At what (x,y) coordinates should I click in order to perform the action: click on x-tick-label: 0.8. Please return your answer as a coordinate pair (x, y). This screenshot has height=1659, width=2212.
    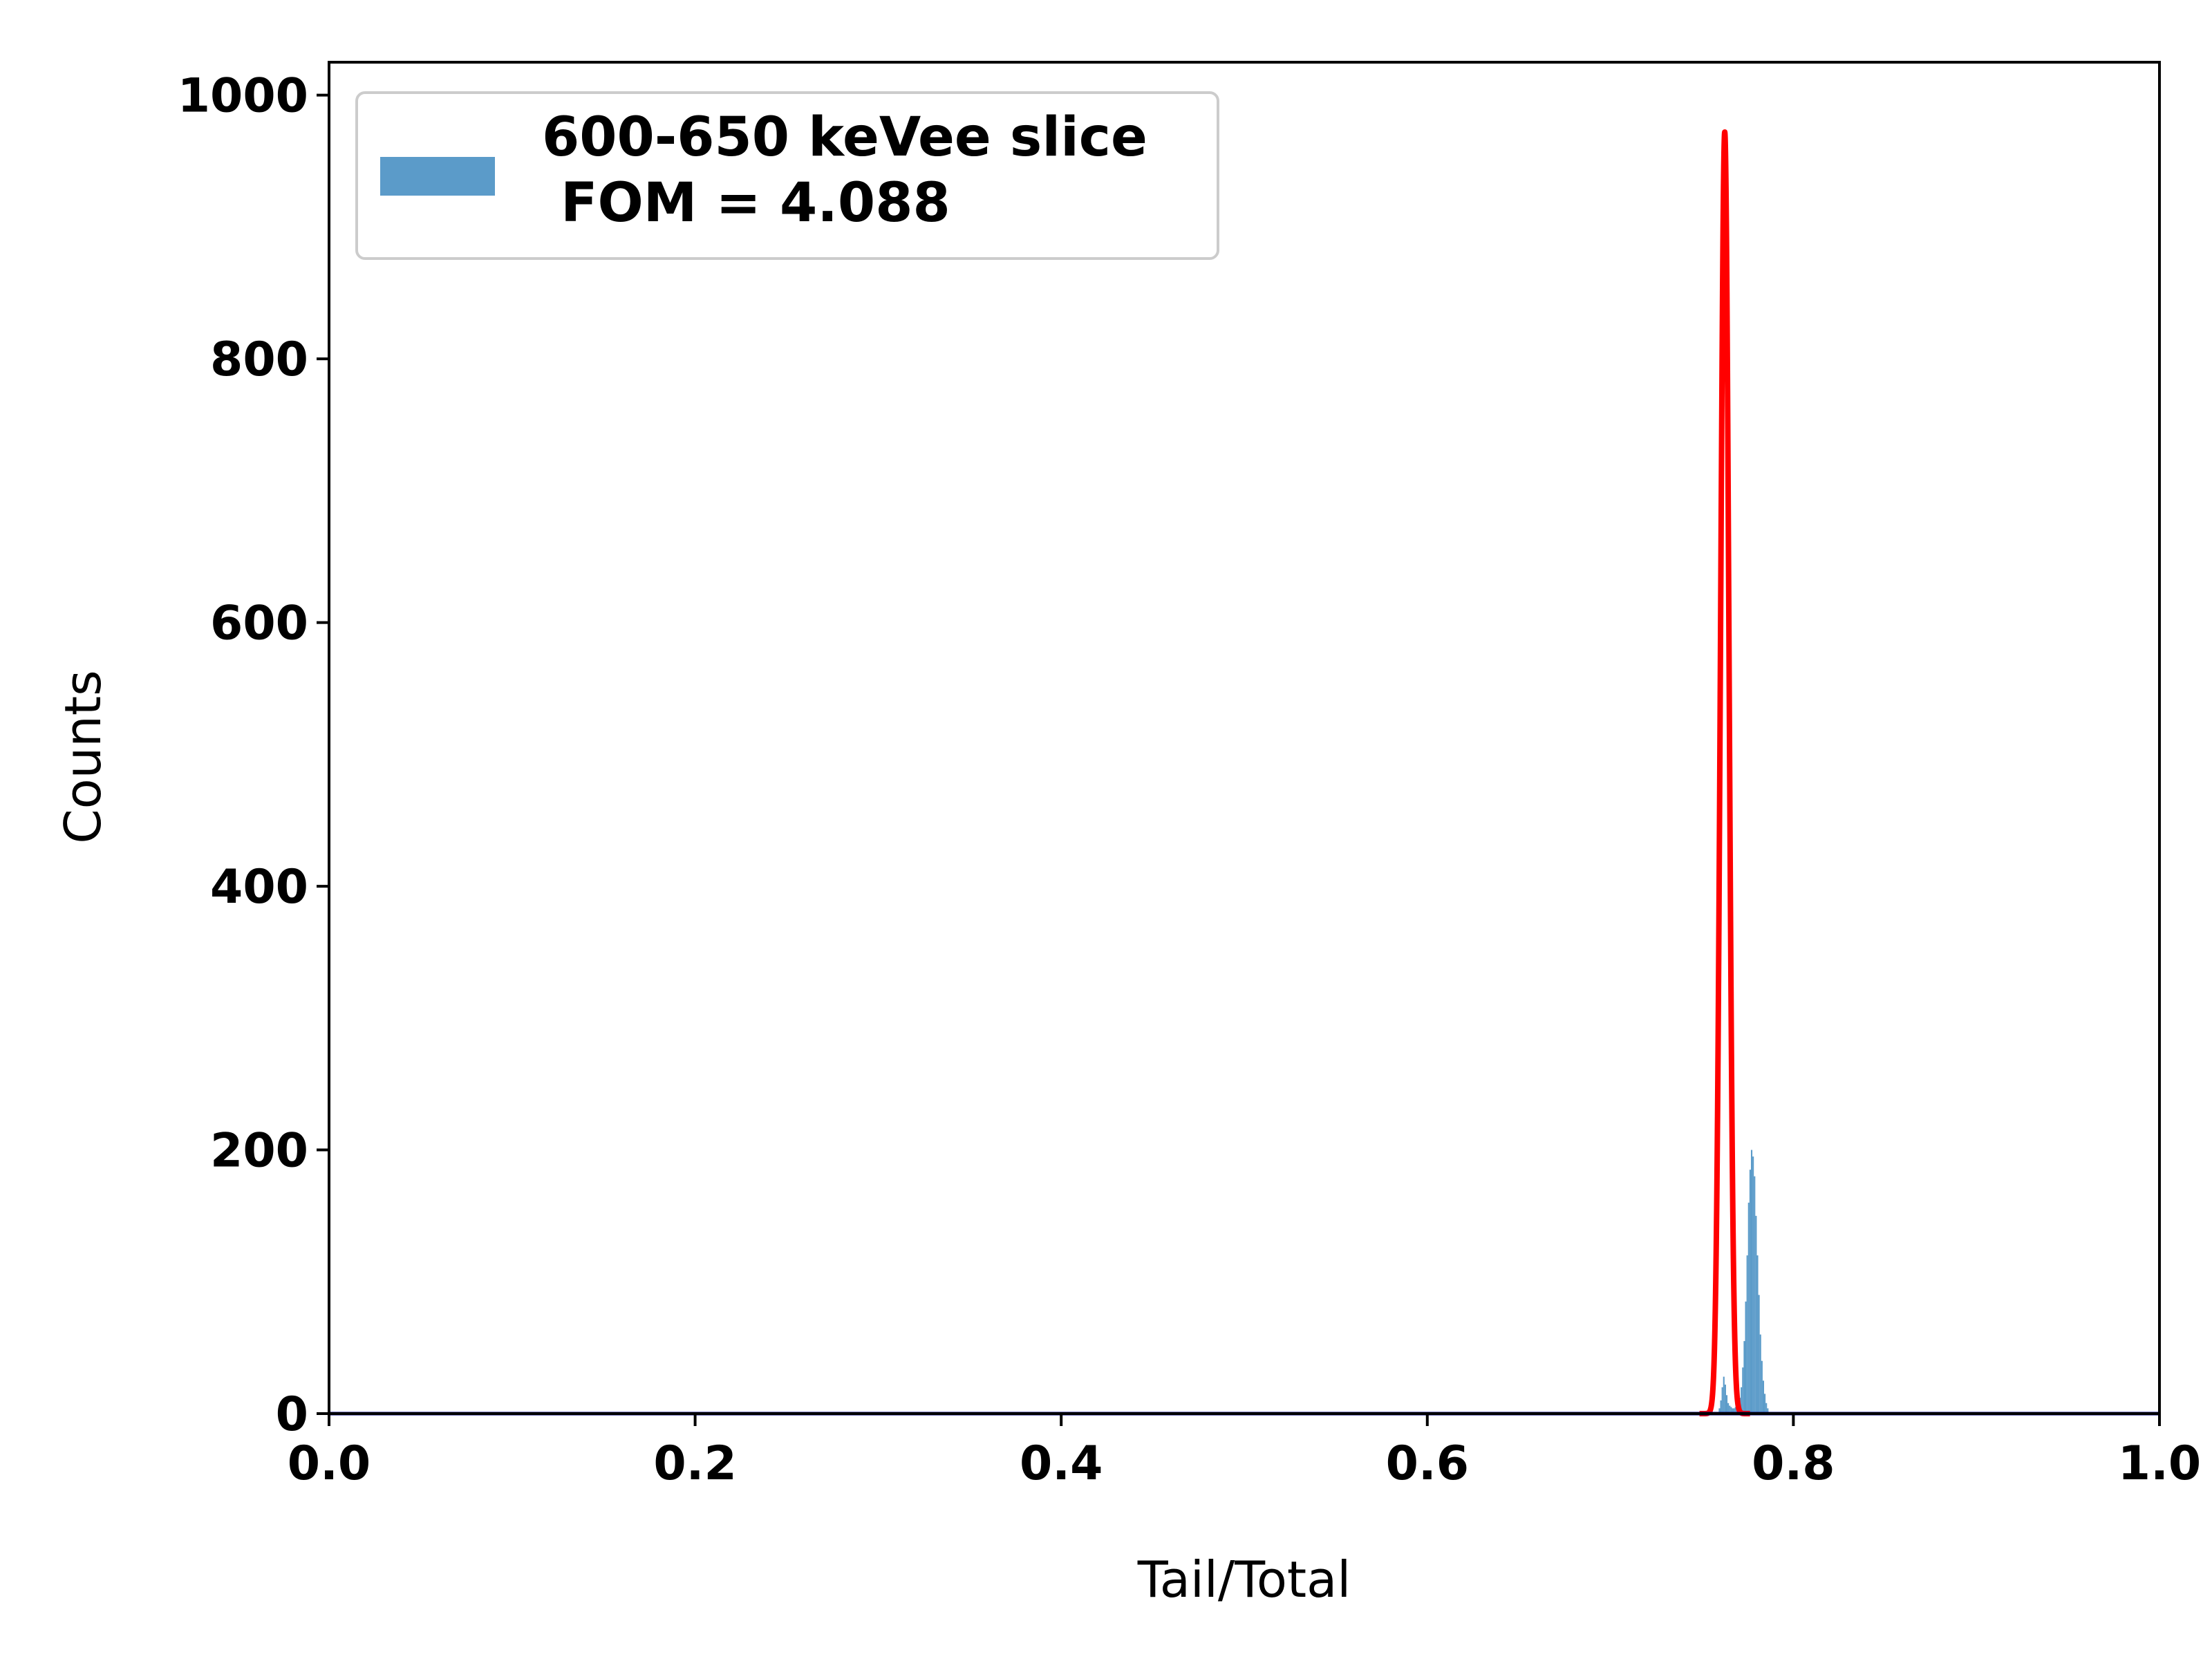
    Looking at the image, I should click on (1793, 1464).